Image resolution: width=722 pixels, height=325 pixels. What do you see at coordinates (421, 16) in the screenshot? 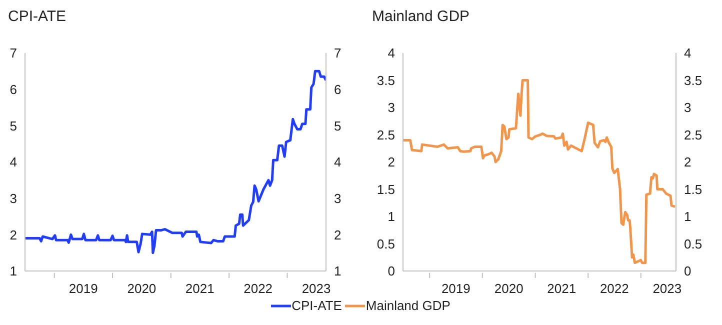
I see `chart-title: Mainland GDP` at bounding box center [421, 16].